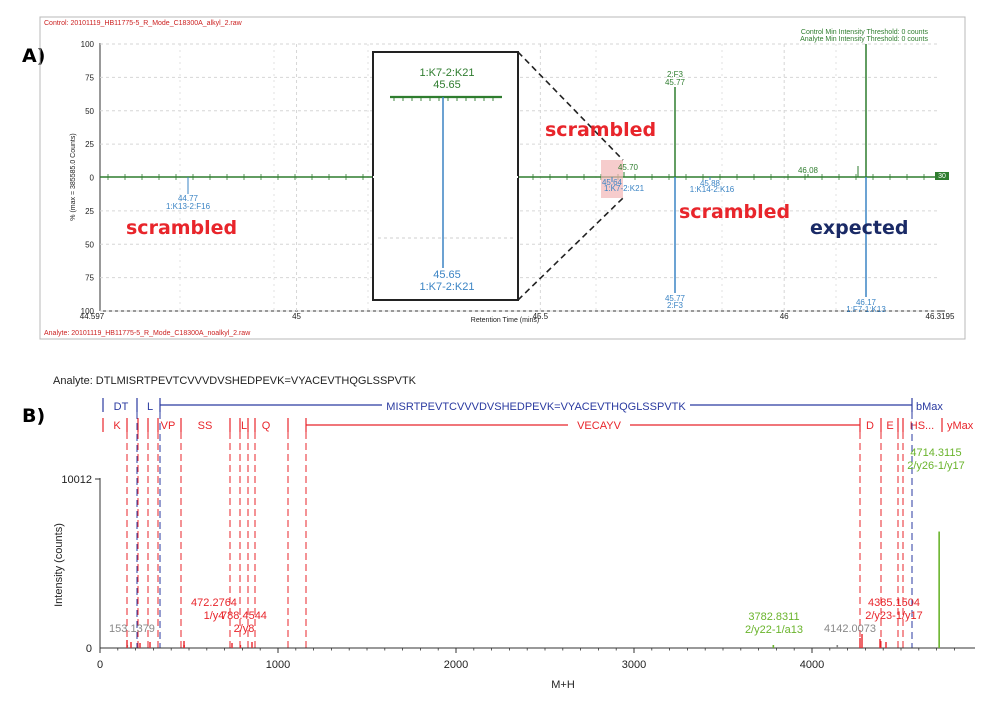 The width and height of the screenshot is (1000, 714). Describe the element at coordinates (446, 73) in the screenshot. I see `inset-top-label: 1:K7-2:K21` at that location.